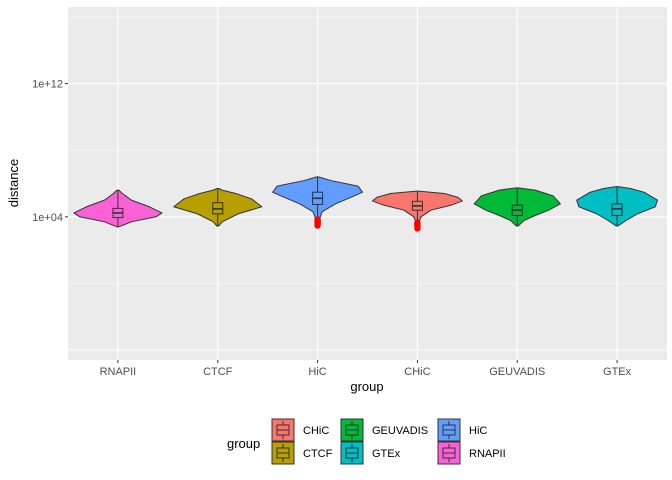 The width and height of the screenshot is (672, 480). I want to click on legend-label: HiC, so click(478, 431).